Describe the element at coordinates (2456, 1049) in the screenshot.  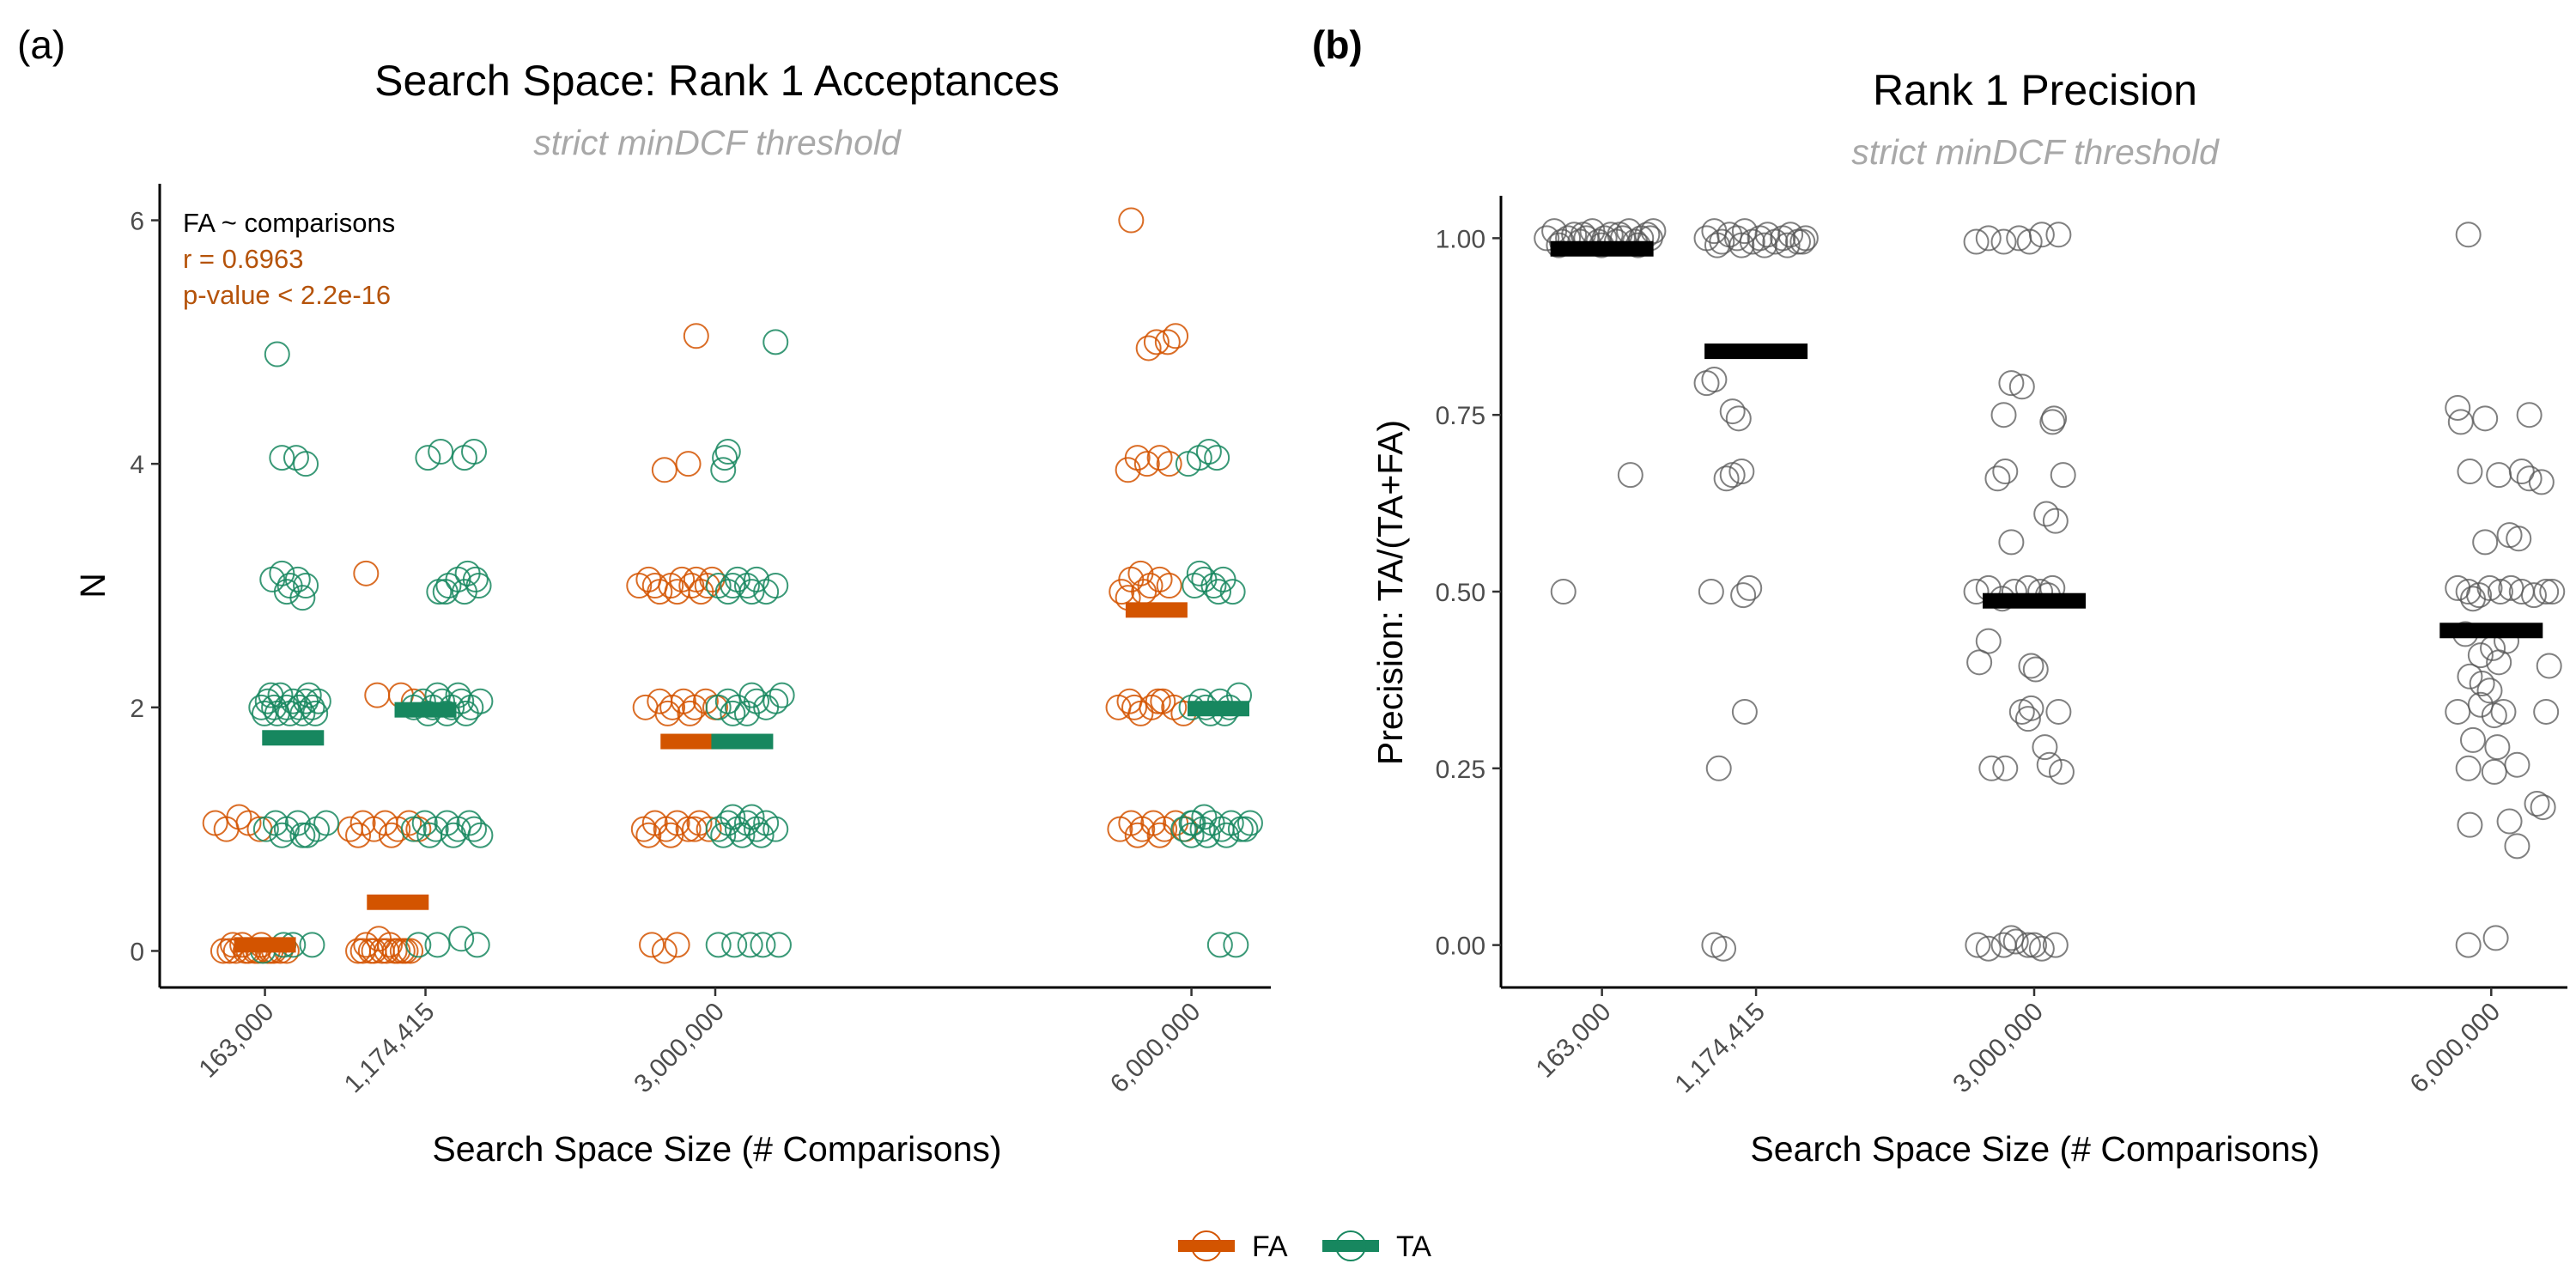
I see `x-tick-label: 6,000,000` at that location.